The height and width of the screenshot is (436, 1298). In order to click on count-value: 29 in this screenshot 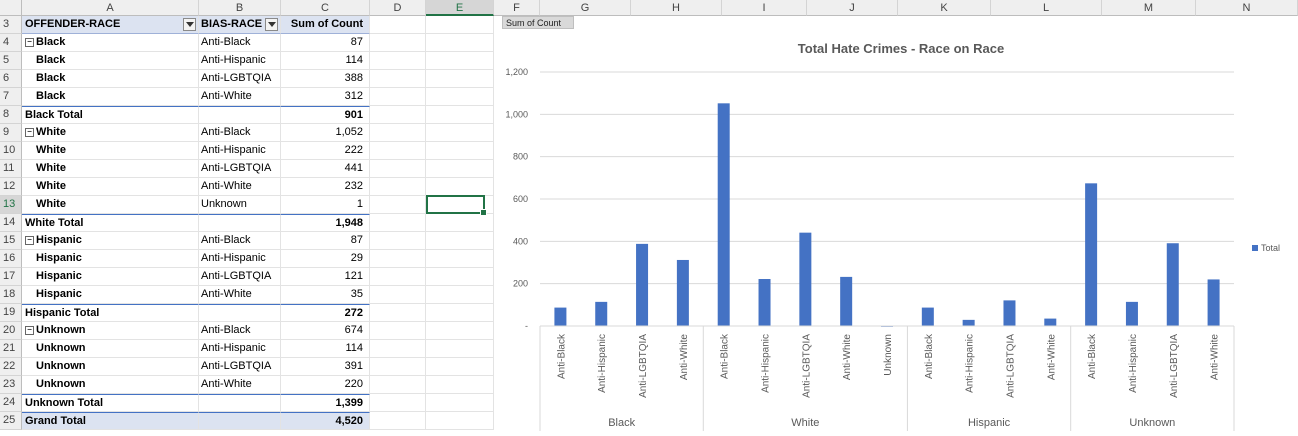, I will do `click(325, 259)`.